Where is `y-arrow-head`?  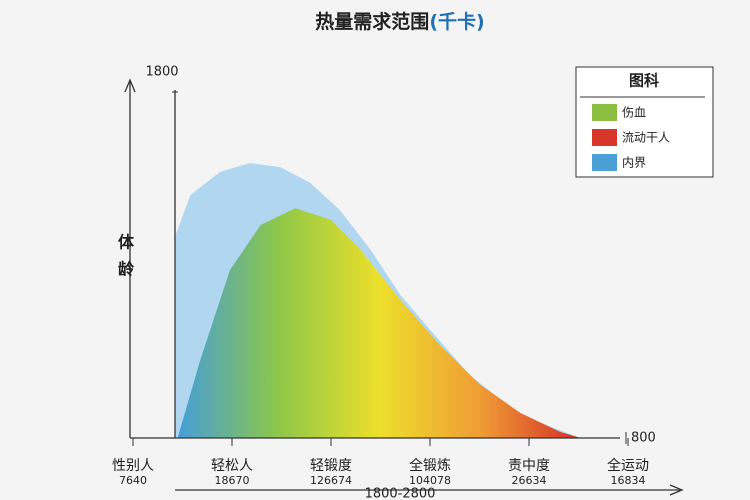
y-arrow-head is located at coordinates (130, 85).